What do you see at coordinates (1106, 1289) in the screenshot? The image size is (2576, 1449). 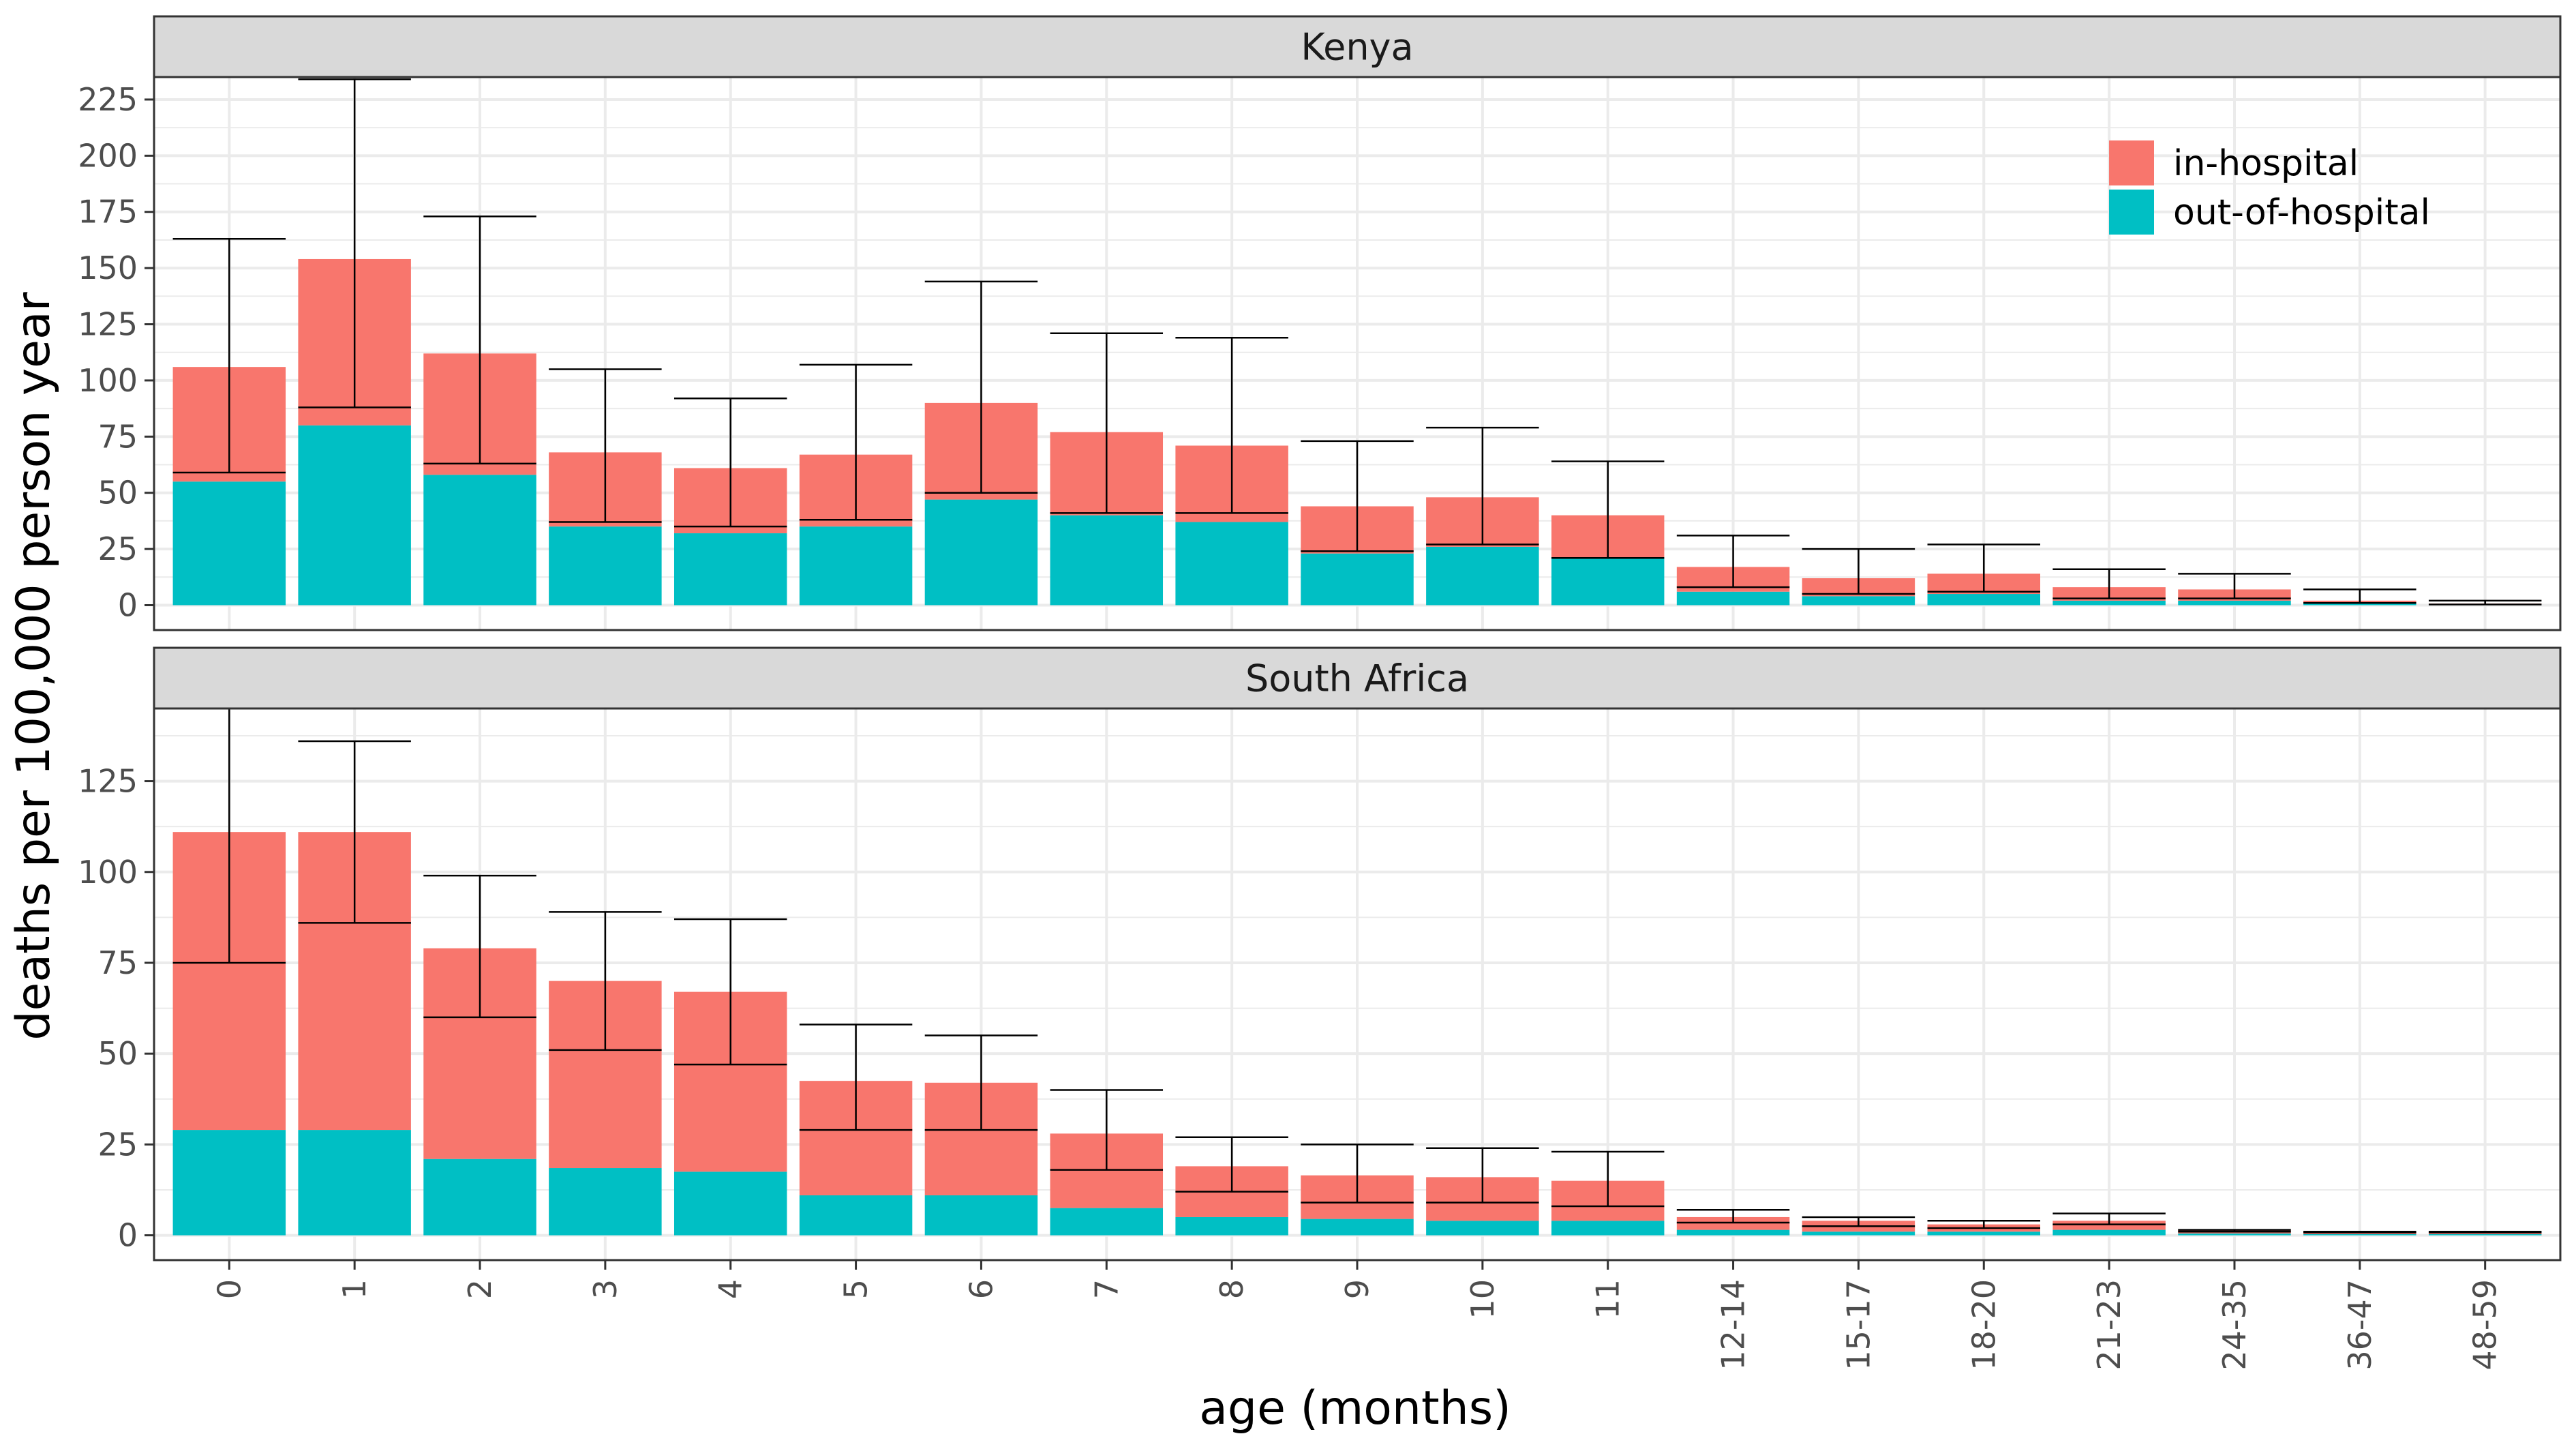 I see `x-tick-label: 7` at bounding box center [1106, 1289].